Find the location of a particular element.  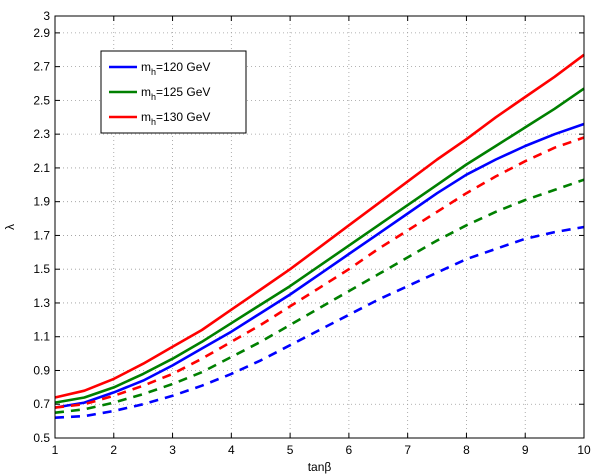

legend-entry-label: mh=125 GeV is located at coordinates (175, 93).